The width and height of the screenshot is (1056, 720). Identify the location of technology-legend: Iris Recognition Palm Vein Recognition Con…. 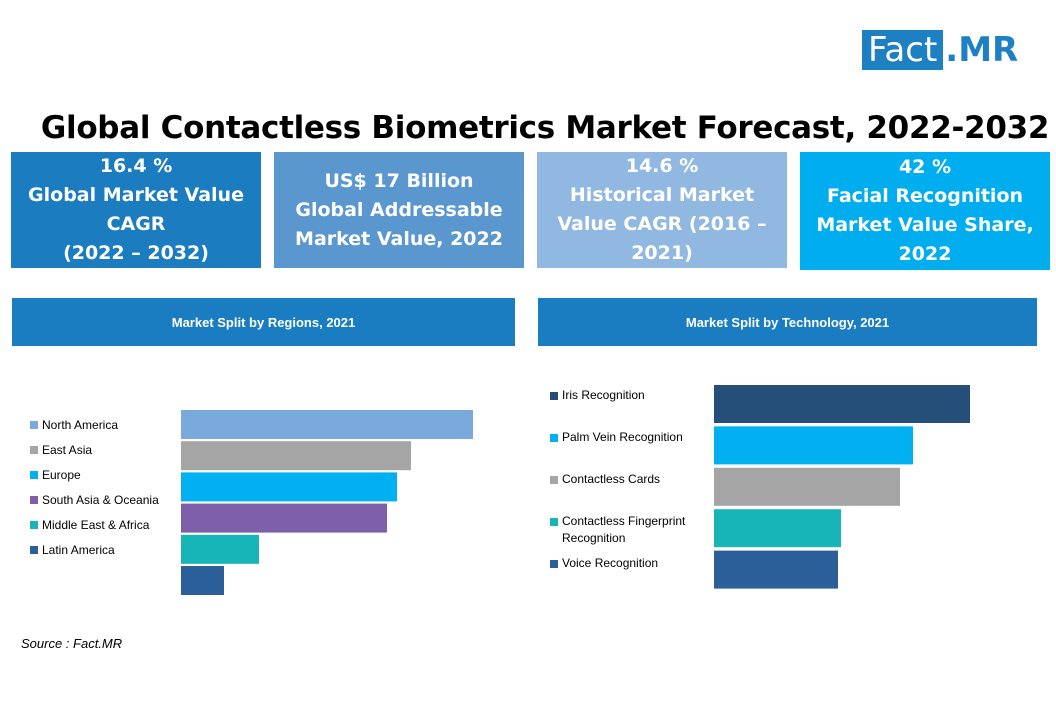
(617, 479).